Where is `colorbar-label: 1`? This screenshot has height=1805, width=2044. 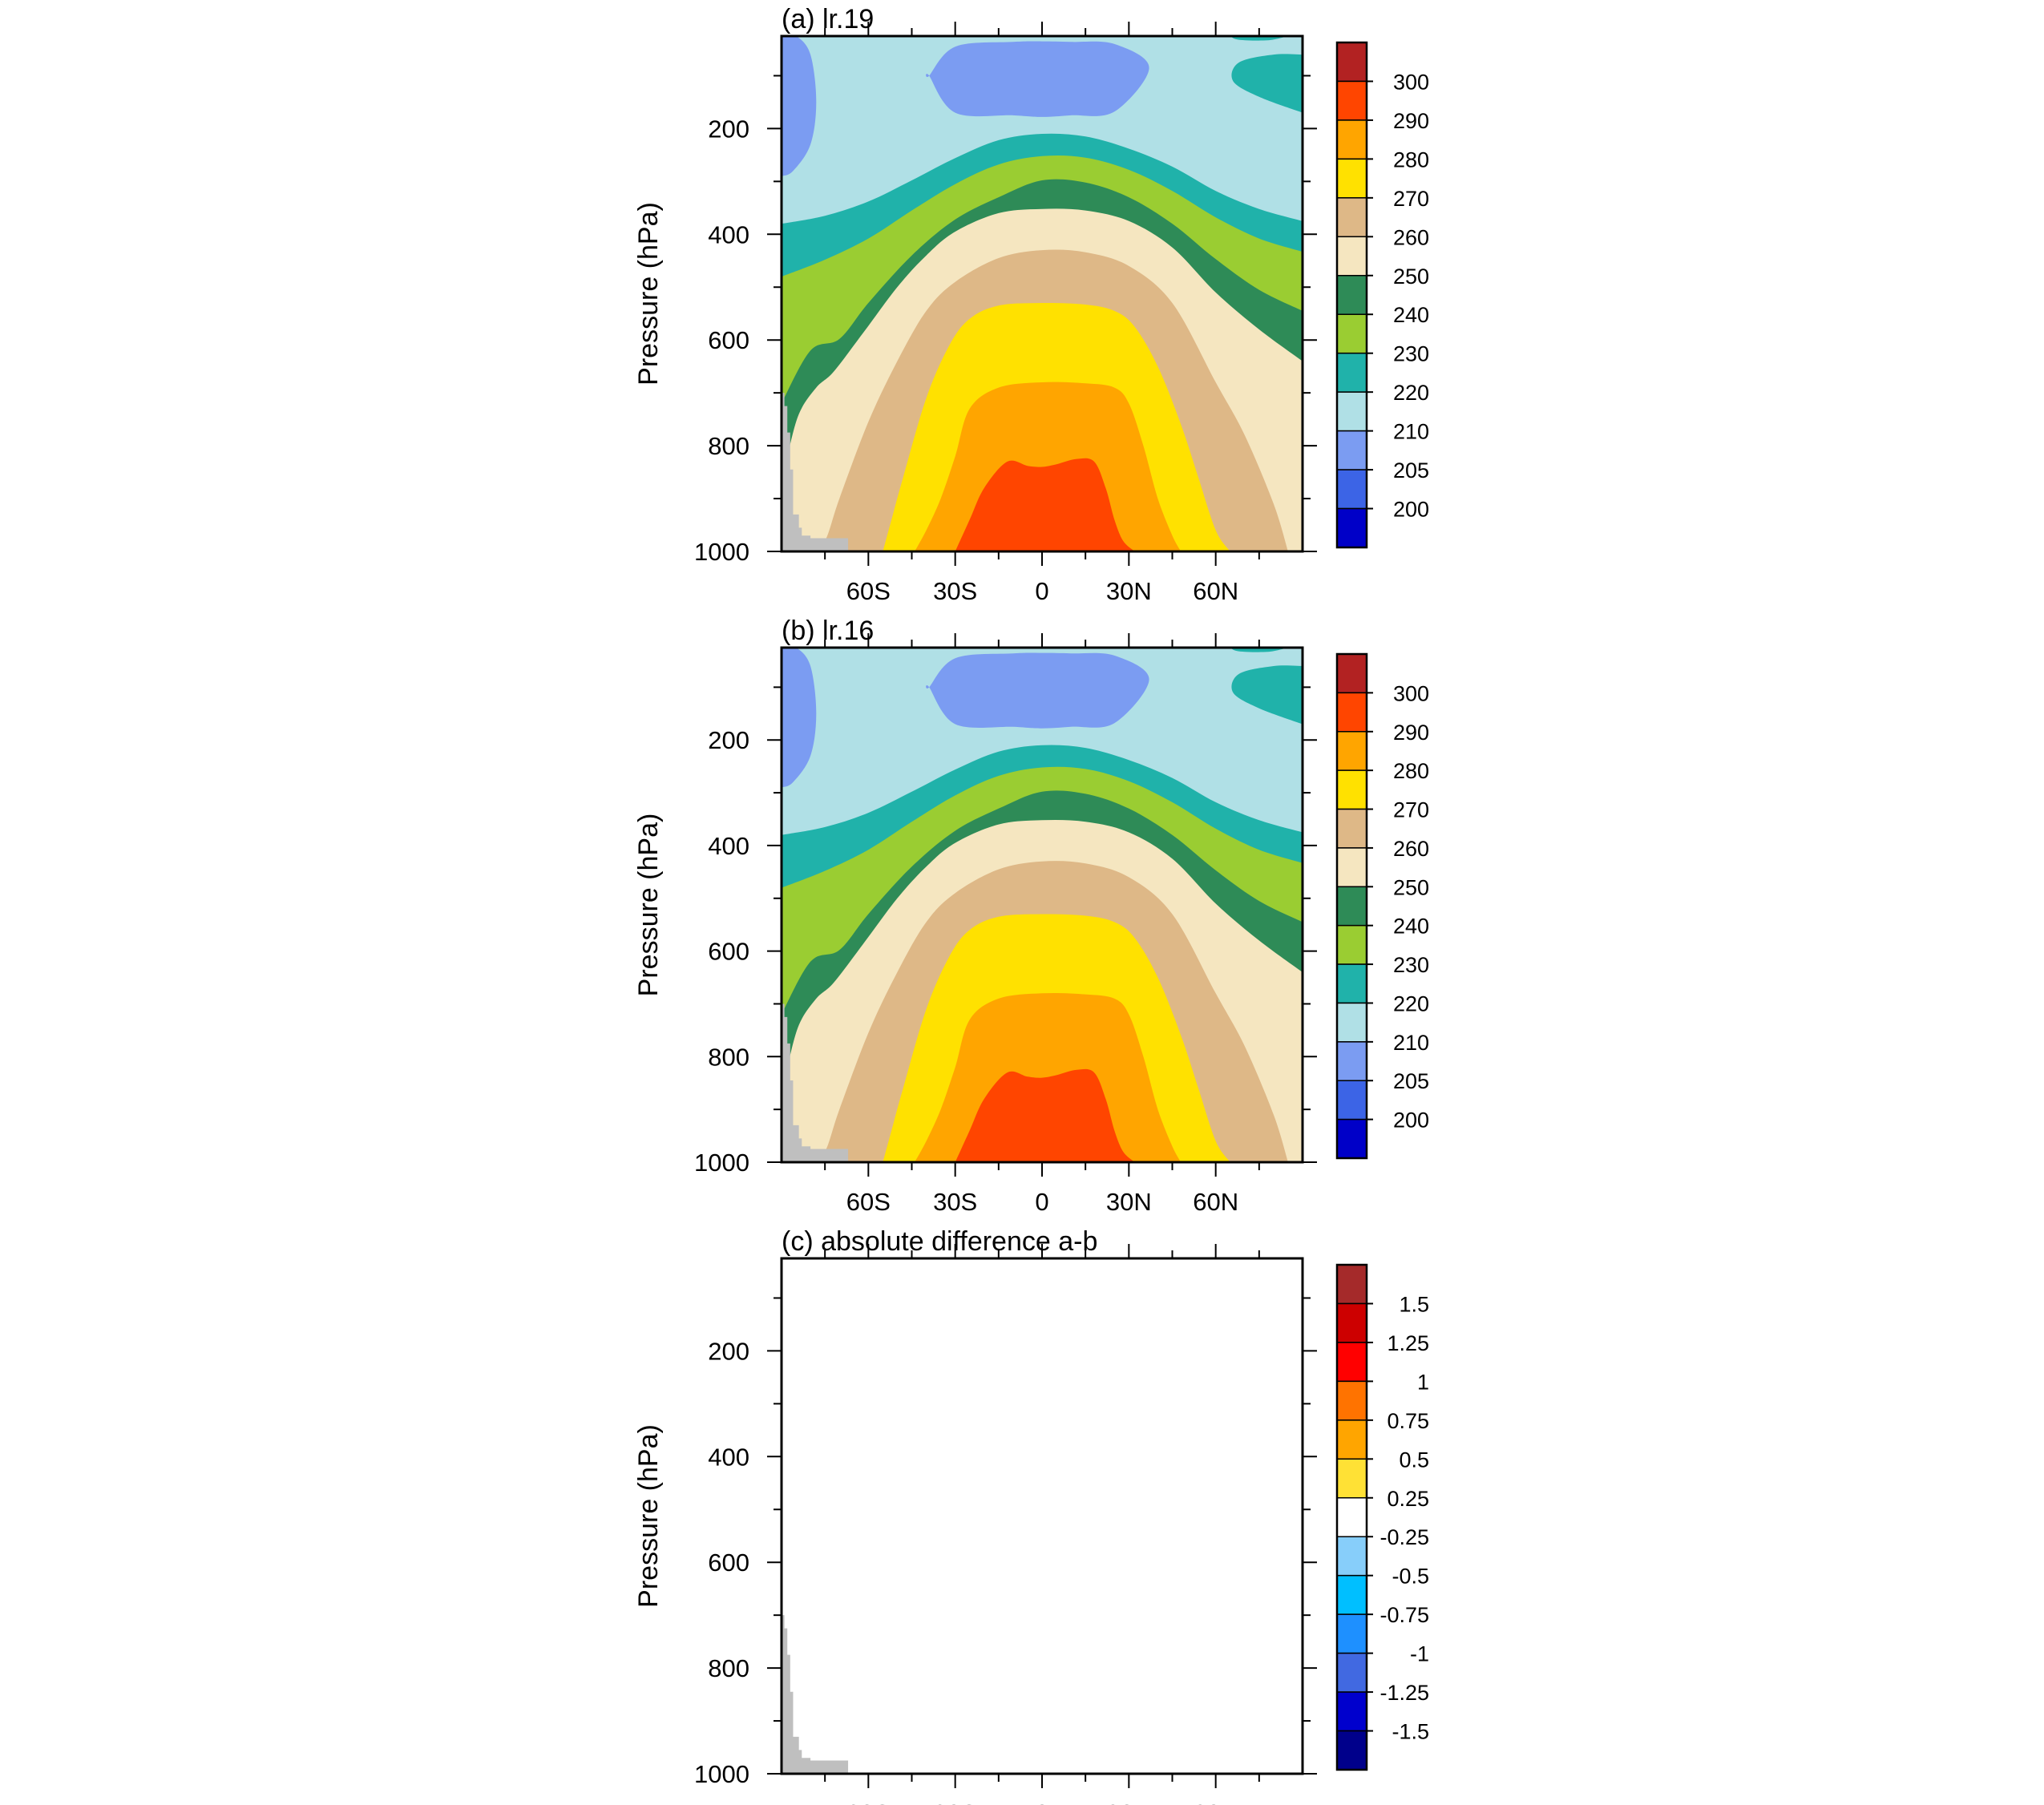
colorbar-label: 1 is located at coordinates (1423, 1382).